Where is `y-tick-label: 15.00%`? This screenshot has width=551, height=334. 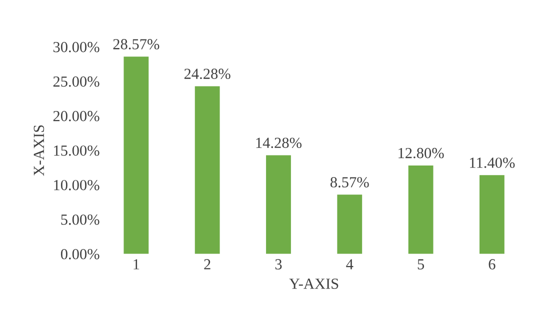 y-tick-label: 15.00% is located at coordinates (77, 150).